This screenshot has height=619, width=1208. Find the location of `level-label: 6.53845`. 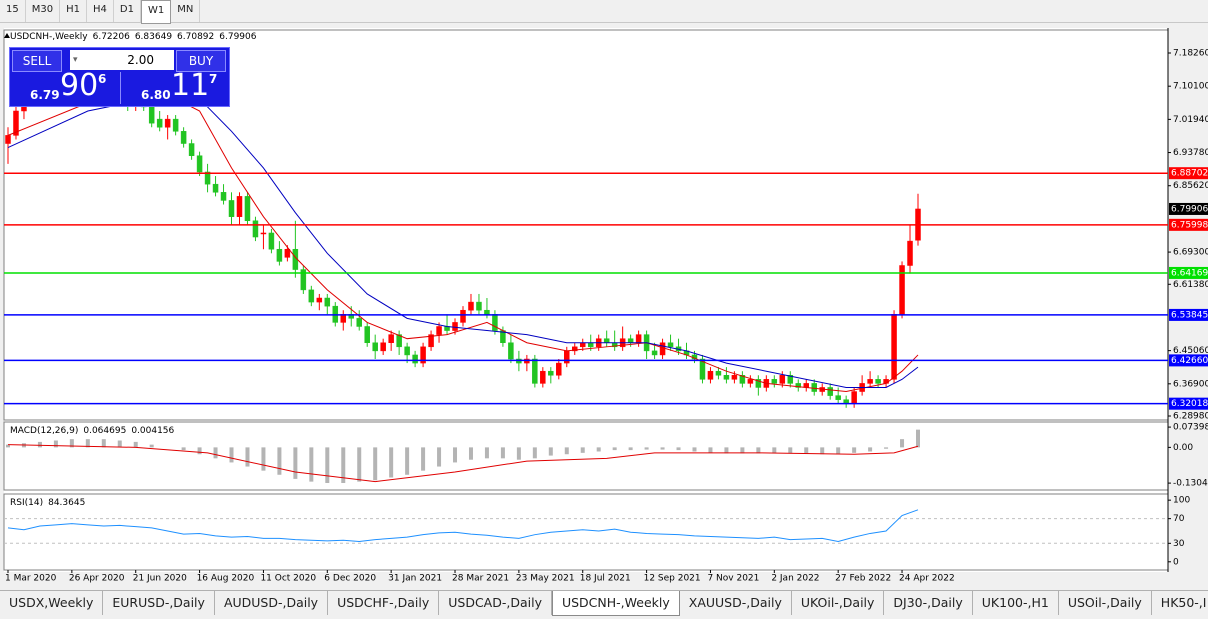

level-label: 6.53845 is located at coordinates (1189, 315).